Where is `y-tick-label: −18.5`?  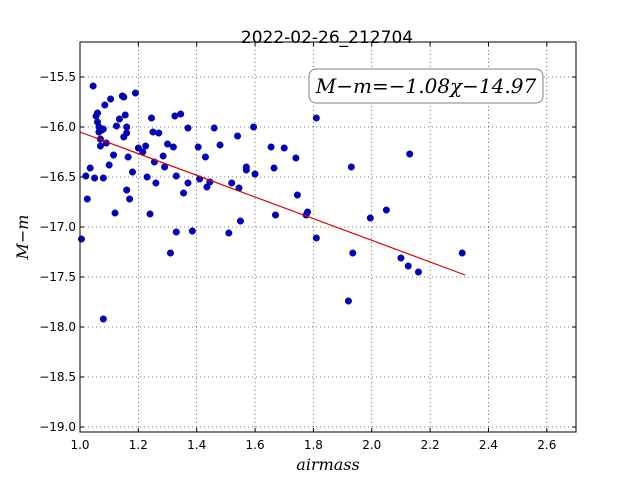 y-tick-label: −18.5 is located at coordinates (57, 377).